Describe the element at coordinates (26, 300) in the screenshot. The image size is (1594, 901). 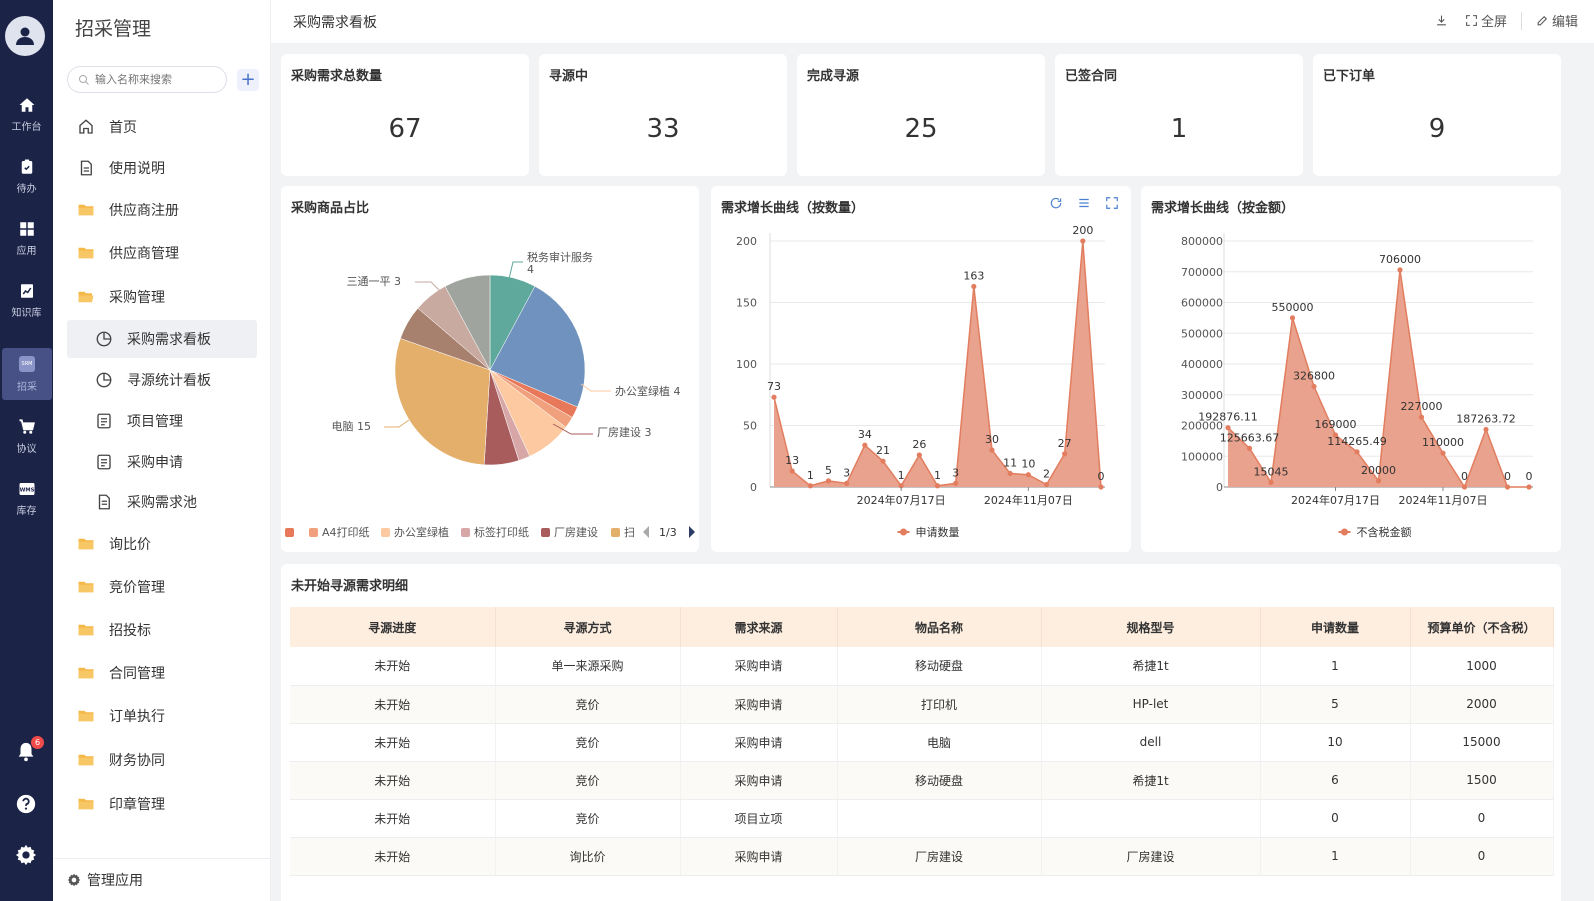
I see `rail-item-knowledge: 知识库` at that location.